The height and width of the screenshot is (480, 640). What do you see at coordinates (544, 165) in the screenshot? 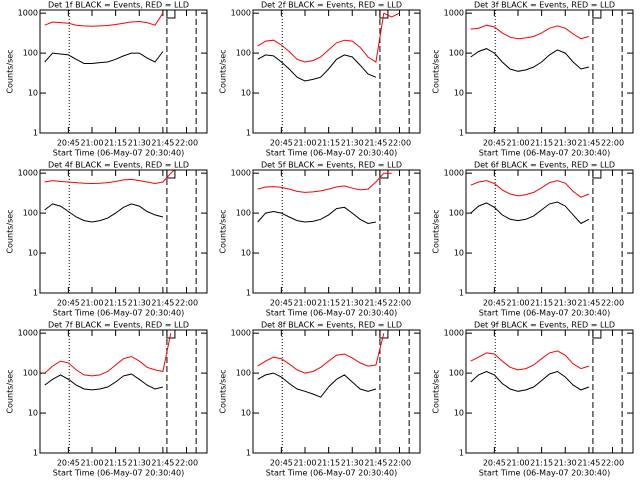
I see `chart-title: Det 6f BLACK = Events, RED = LLD` at bounding box center [544, 165].